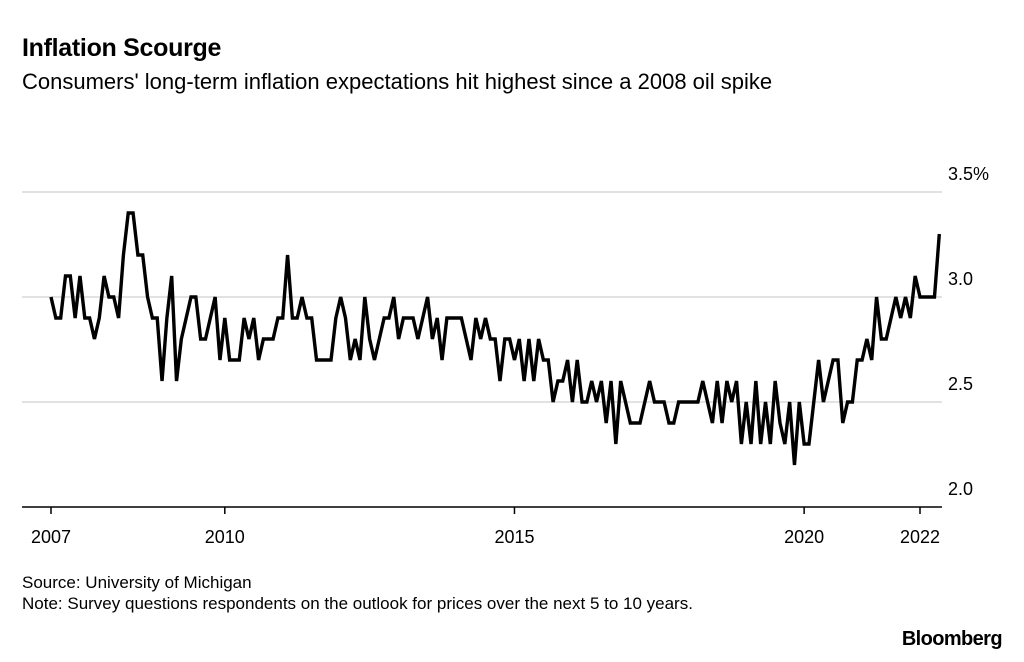  Describe the element at coordinates (960, 279) in the screenshot. I see `y-tick-label: 3.0` at that location.